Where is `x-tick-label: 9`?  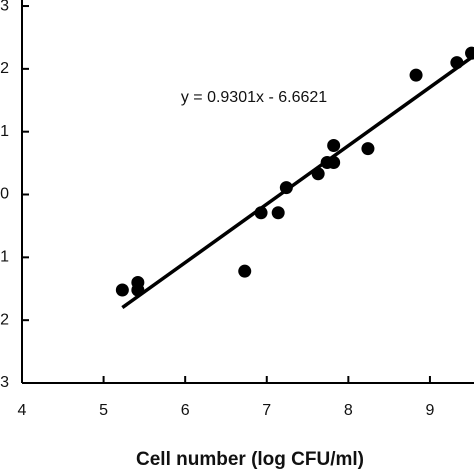 x-tick-label: 9 is located at coordinates (429, 410).